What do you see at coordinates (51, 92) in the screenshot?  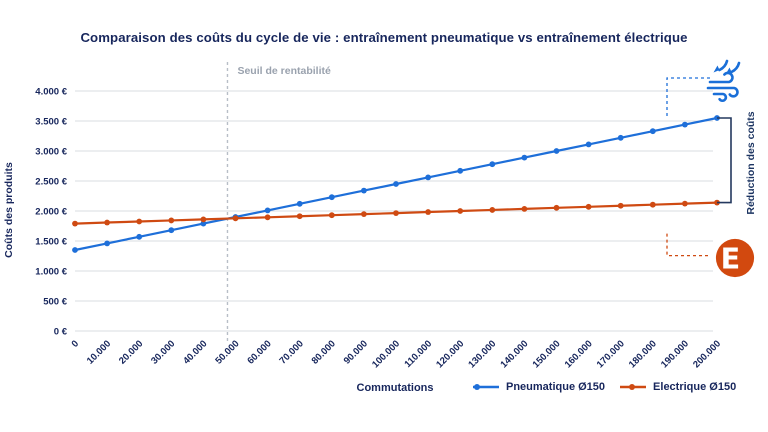 I see `y-tick-label: 4.000 €` at bounding box center [51, 92].